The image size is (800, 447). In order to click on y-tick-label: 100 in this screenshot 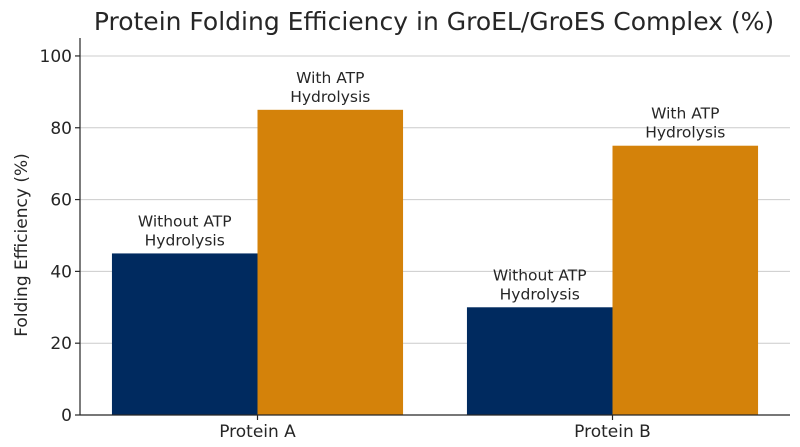, I will do `click(56, 57)`.